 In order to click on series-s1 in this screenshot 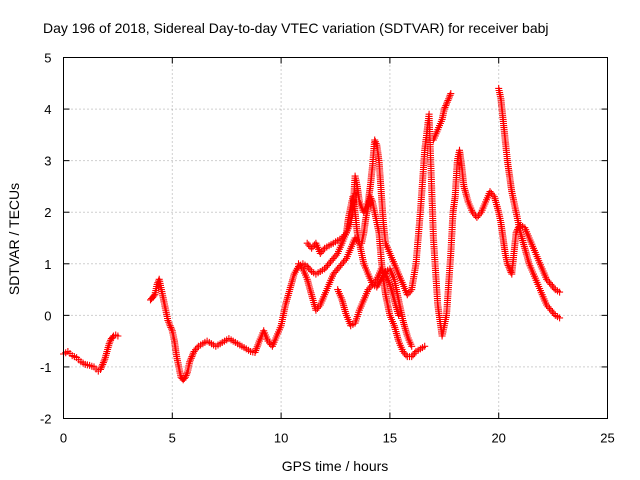, I will do `click(91, 353)`.